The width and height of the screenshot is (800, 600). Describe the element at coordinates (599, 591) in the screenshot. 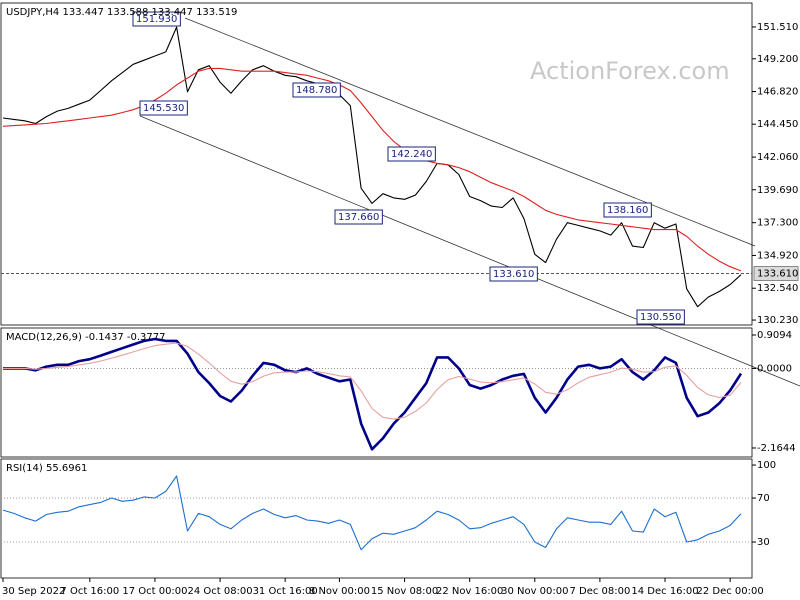

I see `x-tick-label: 7 Dec 08:00` at that location.